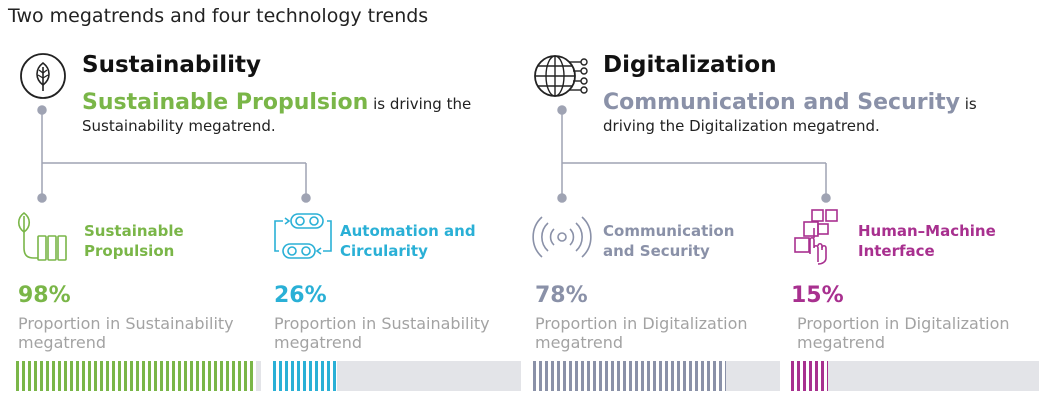 The image size is (1057, 417). I want to click on trend-label-sustainable-propulsion: Sustainable Propulsion, so click(134, 241).